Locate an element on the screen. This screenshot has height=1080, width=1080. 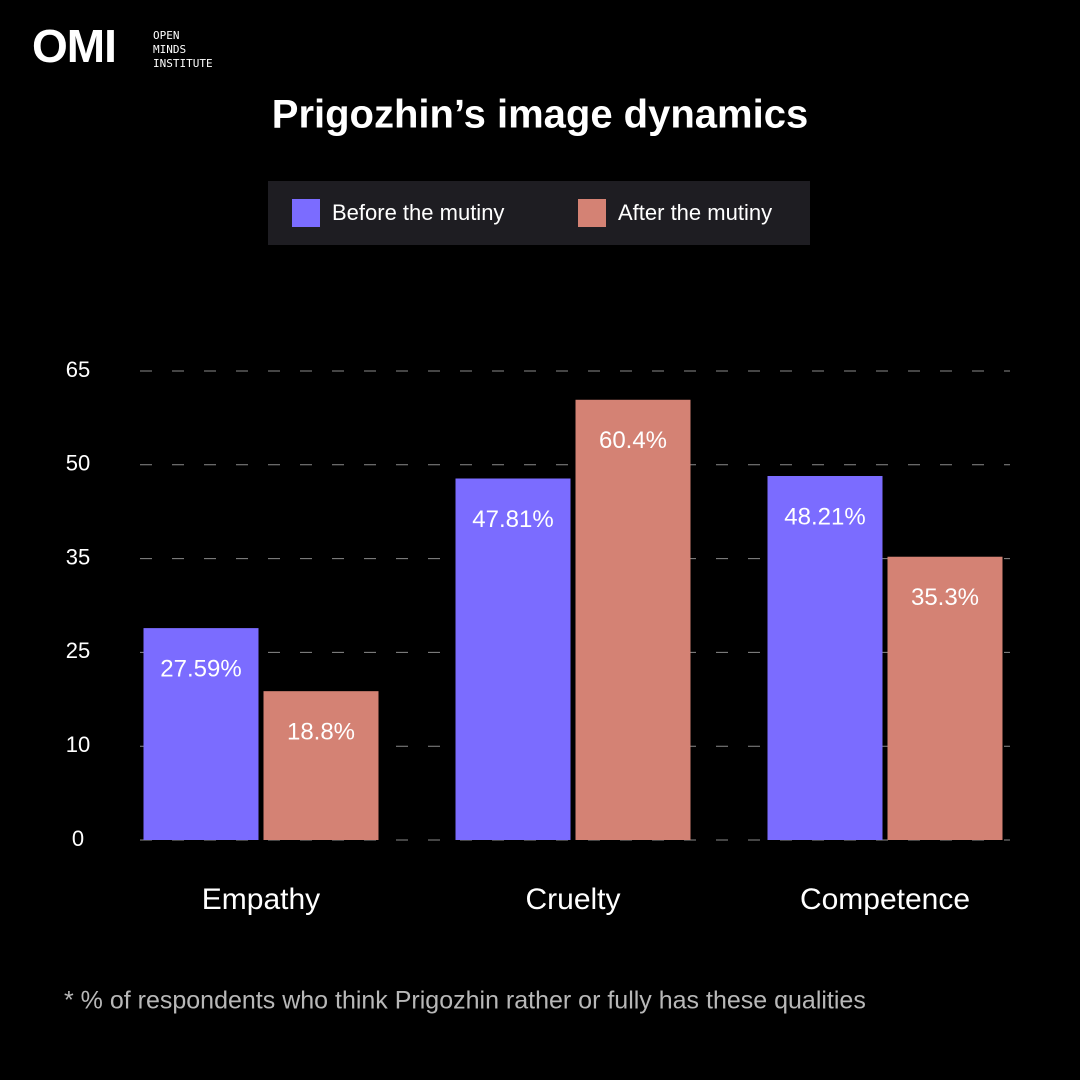
legend-box is located at coordinates (539, 213).